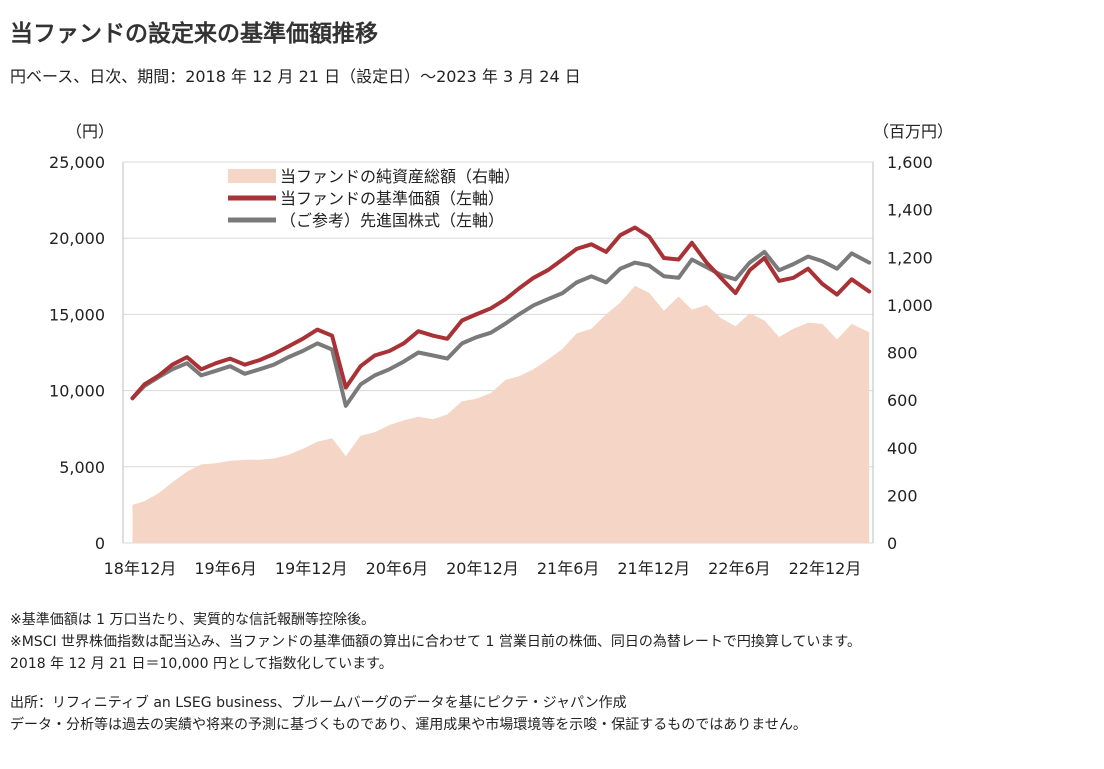 The image size is (1104, 769). Describe the element at coordinates (892, 543) in the screenshot. I see `y-right-tick-label: 0` at that location.